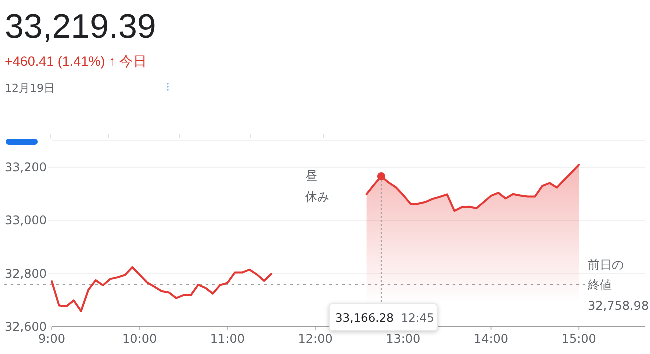 This screenshot has width=650, height=354. I want to click on x-tick-label: 12:00, so click(315, 339).